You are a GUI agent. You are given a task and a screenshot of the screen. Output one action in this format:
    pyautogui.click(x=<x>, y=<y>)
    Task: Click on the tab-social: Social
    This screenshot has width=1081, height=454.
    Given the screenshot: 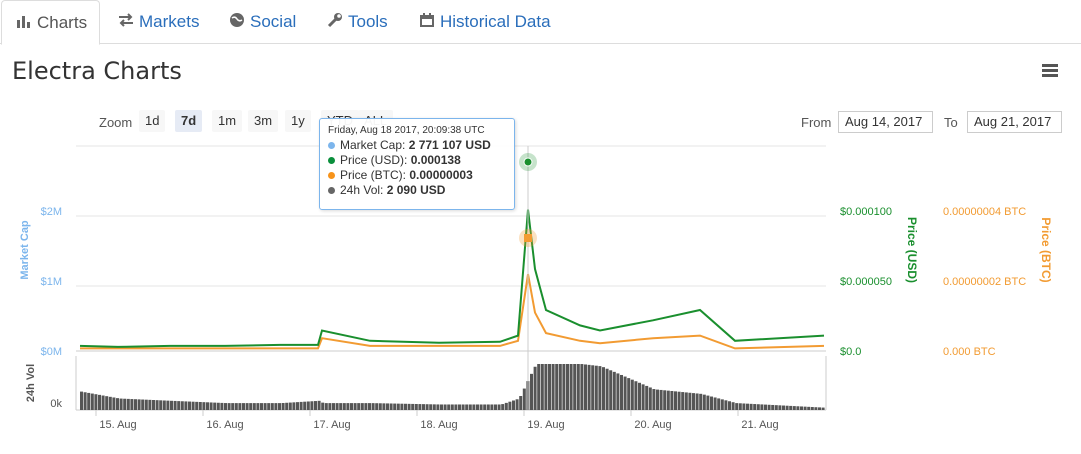 What is the action you would take?
    pyautogui.click(x=262, y=22)
    